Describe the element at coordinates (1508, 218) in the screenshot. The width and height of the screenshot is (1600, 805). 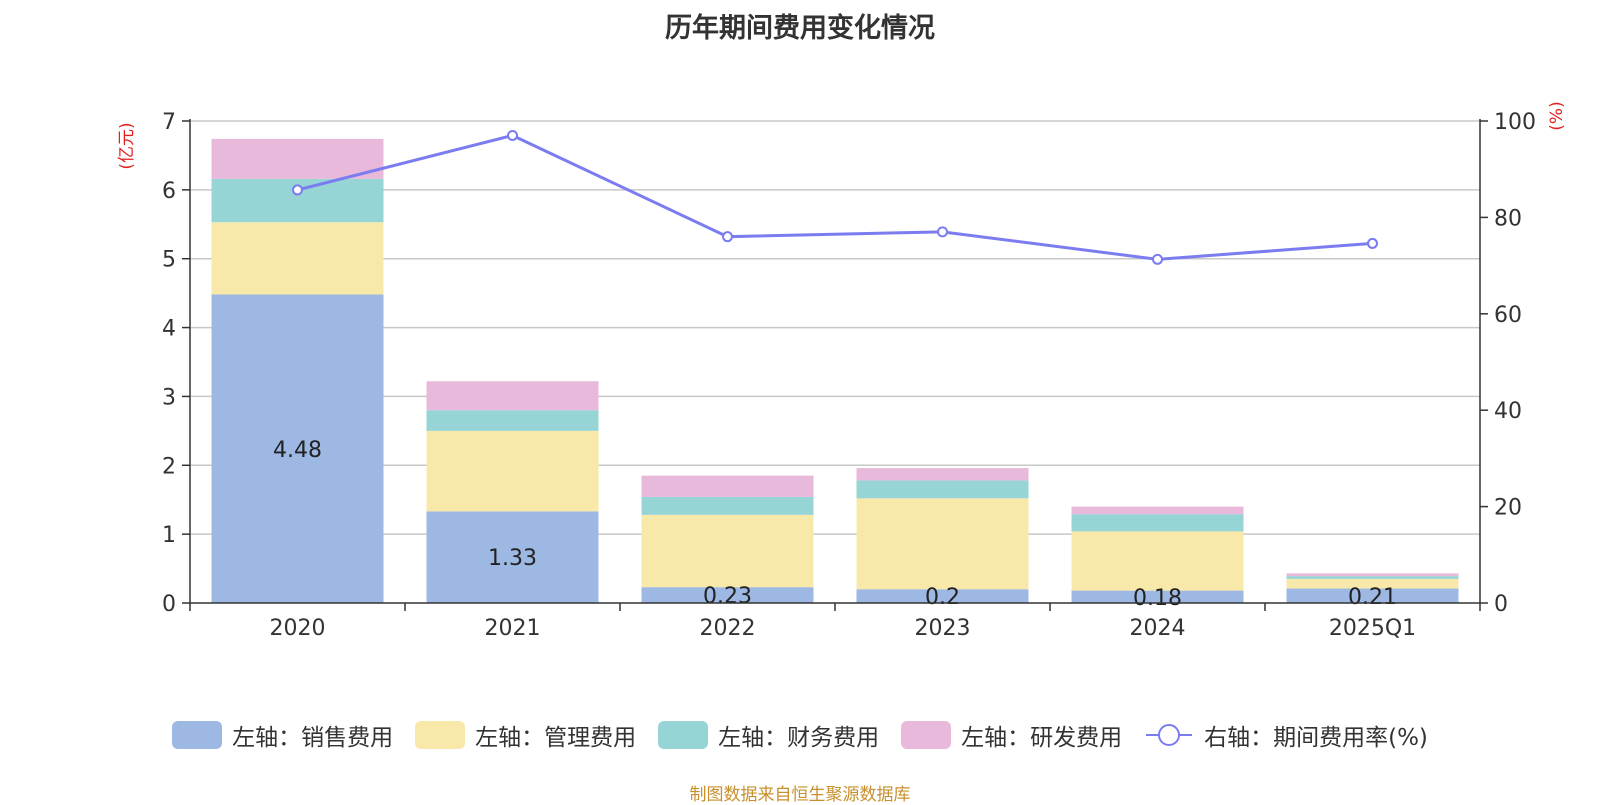
I see `y-right-tick-label: 80` at that location.